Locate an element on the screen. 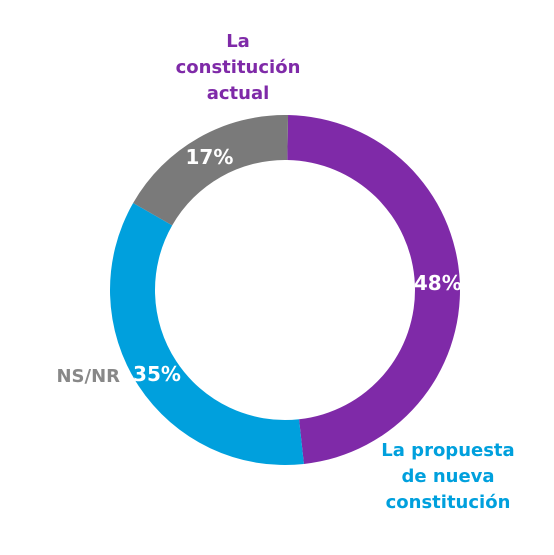  slice-category-label-line: de nueva is located at coordinates (447, 476).